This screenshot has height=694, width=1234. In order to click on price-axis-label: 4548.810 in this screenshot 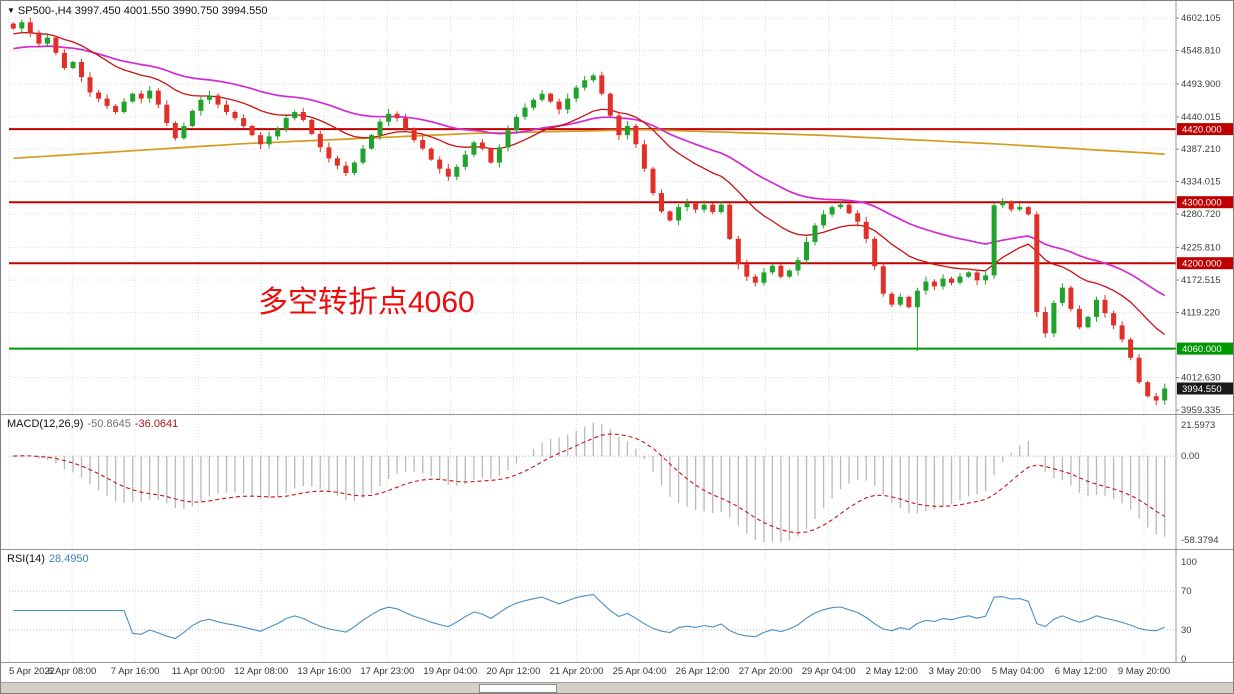, I will do `click(1201, 51)`.